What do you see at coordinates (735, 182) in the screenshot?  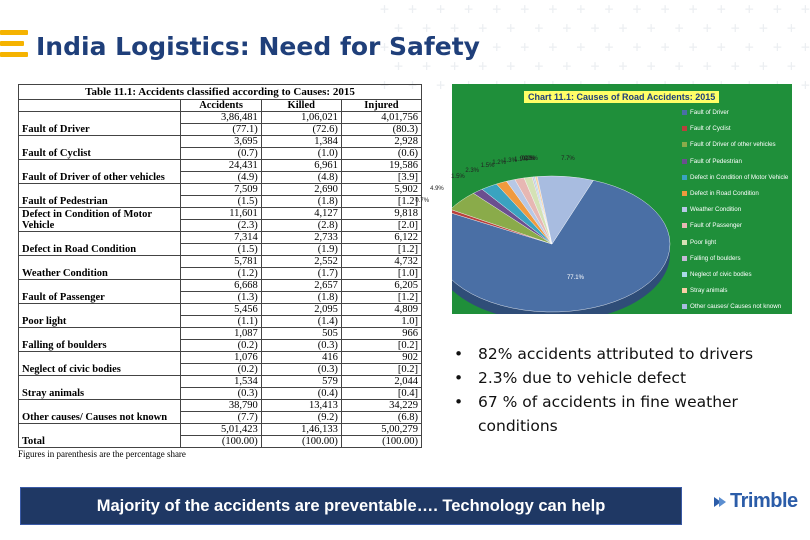 I see `legend-item: Defect in Condition of Motor Vehicle` at bounding box center [735, 182].